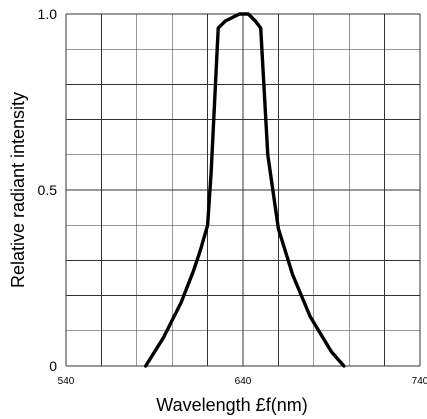  I want to click on y-tick-label-0-5: 0.5, so click(48, 190).